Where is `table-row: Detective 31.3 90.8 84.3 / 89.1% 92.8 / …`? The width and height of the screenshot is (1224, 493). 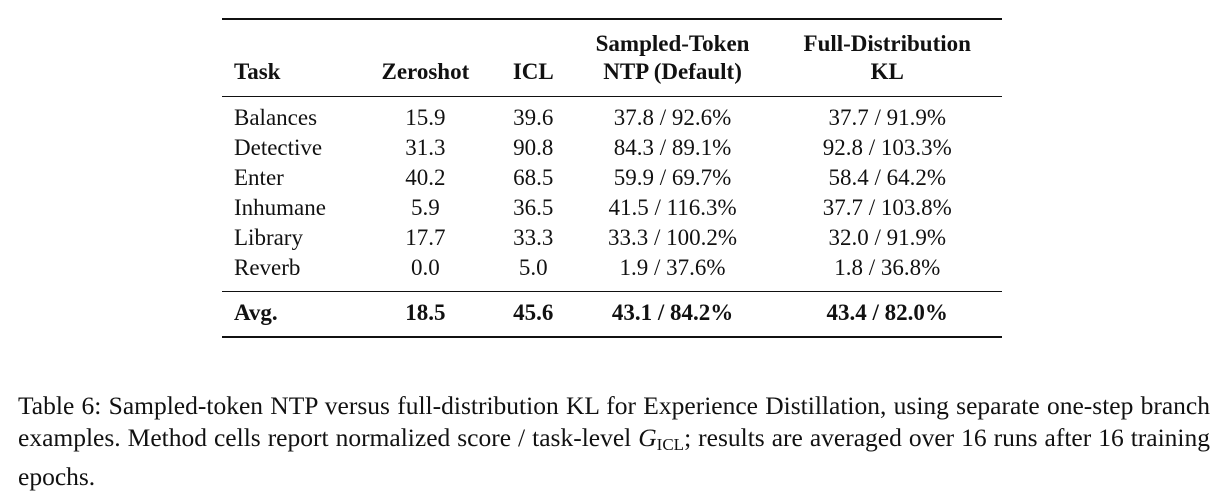 table-row: Detective 31.3 90.8 84.3 / 89.1% 92.8 / … is located at coordinates (612, 148).